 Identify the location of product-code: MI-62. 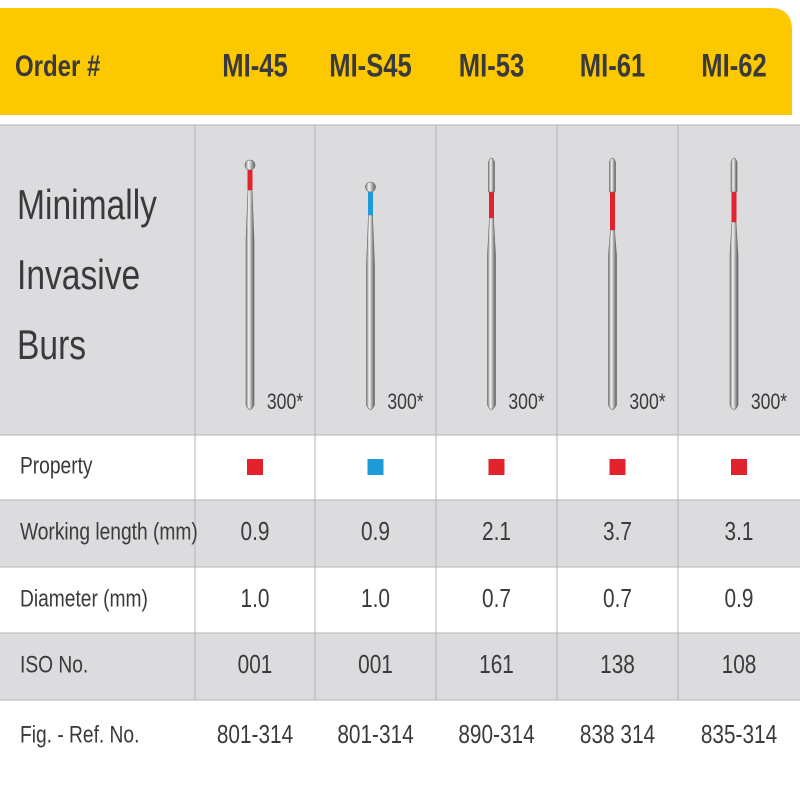
(733, 66).